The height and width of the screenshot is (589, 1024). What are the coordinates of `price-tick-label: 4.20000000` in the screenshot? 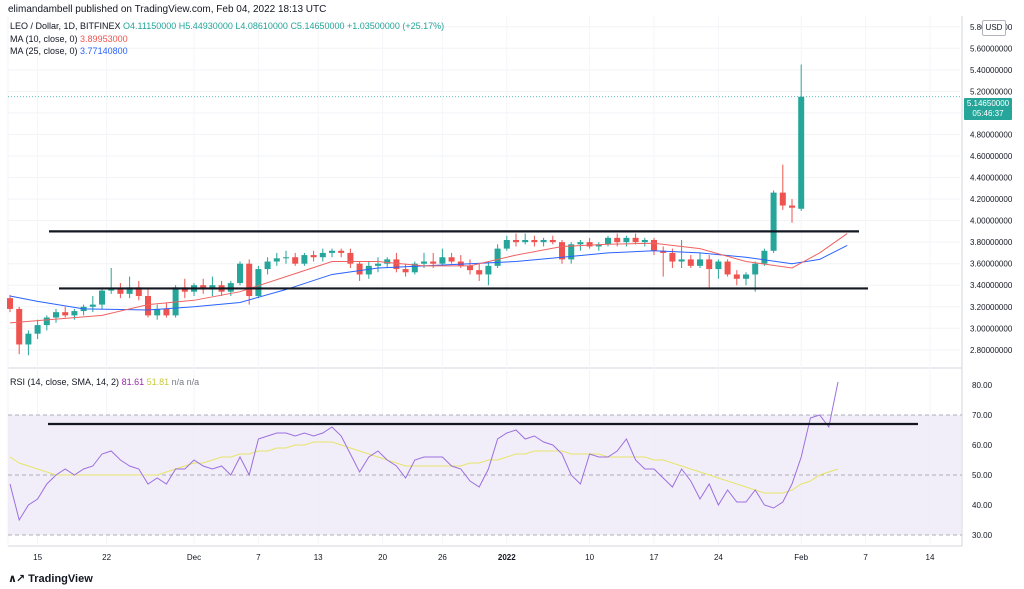 It's located at (991, 199).